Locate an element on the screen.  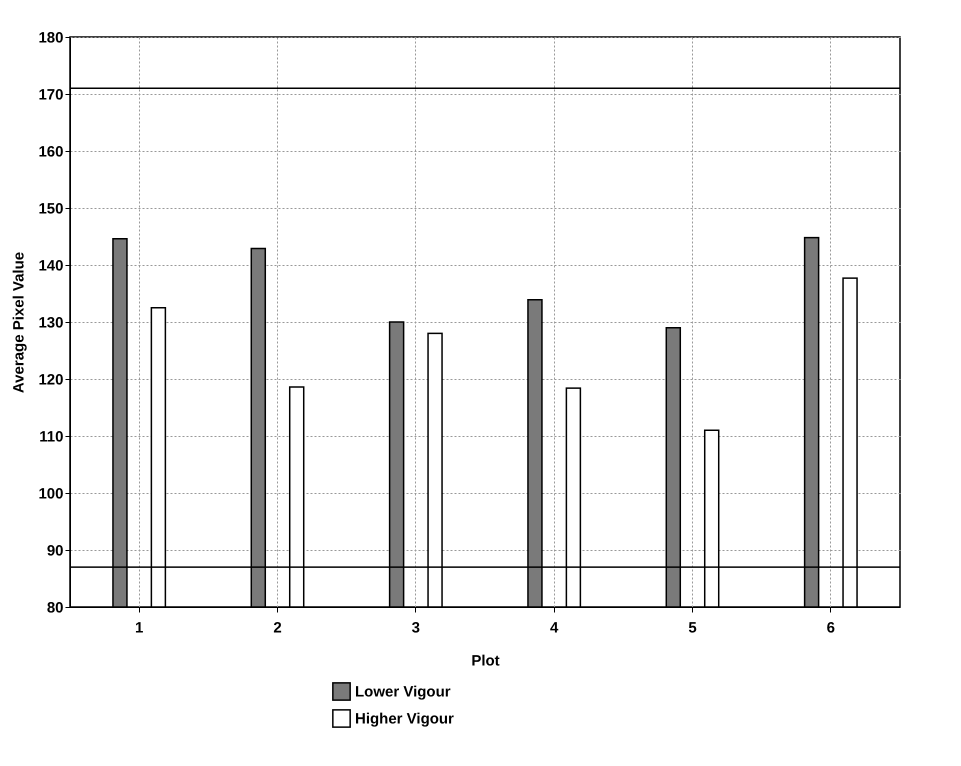
x-tick-label: 6 is located at coordinates (831, 628).